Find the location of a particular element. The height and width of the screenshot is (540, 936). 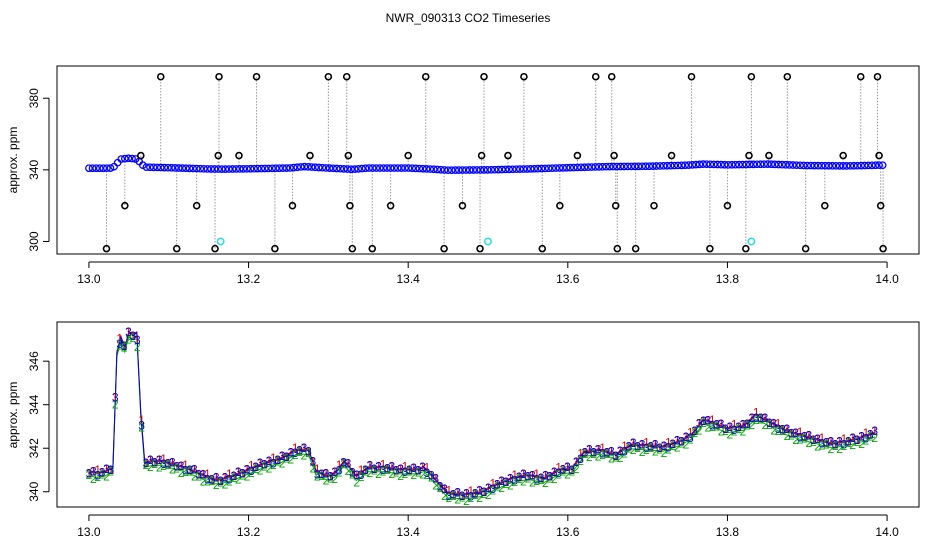

x-tick-label: 13.8 is located at coordinates (728, 532).